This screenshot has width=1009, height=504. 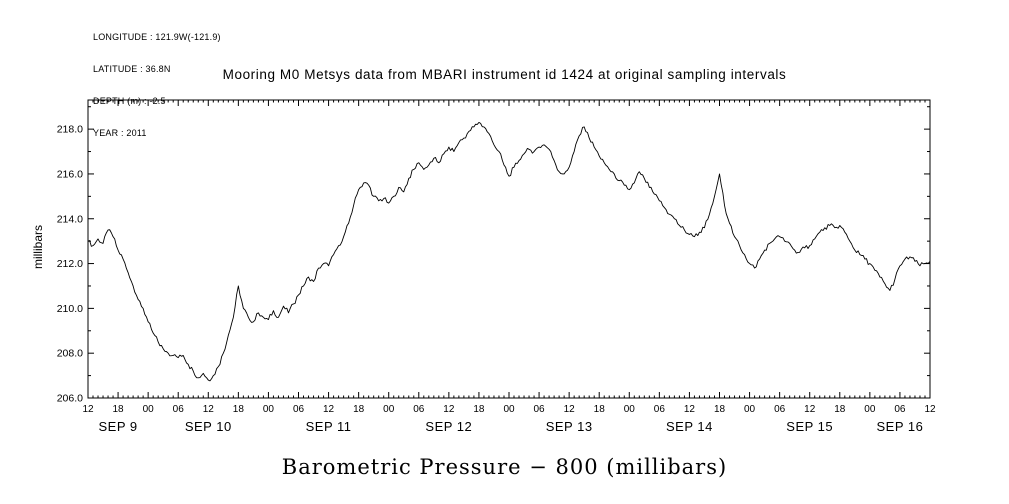 What do you see at coordinates (70, 130) in the screenshot?
I see `y-tick-label: 218.0` at bounding box center [70, 130].